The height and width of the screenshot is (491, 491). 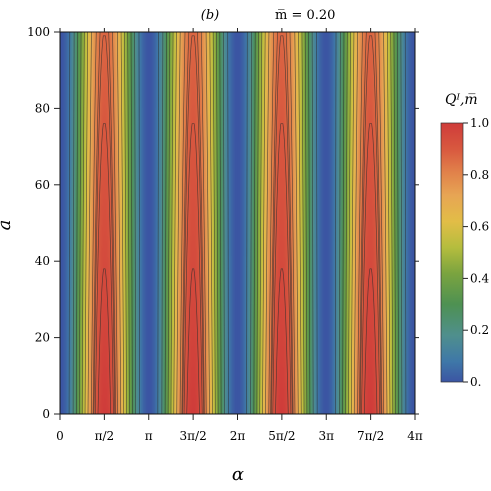 I want to click on colorbar-tick-label: 0., so click(x=475, y=382).